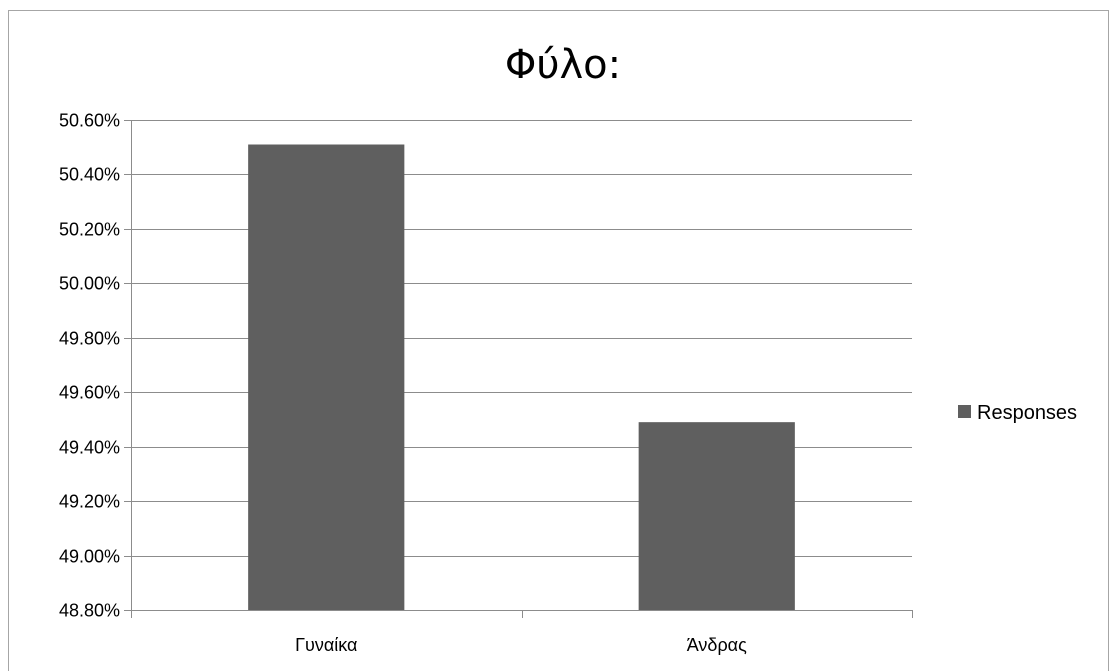  Describe the element at coordinates (89, 502) in the screenshot. I see `y-tick-label: 49.20%` at that location.